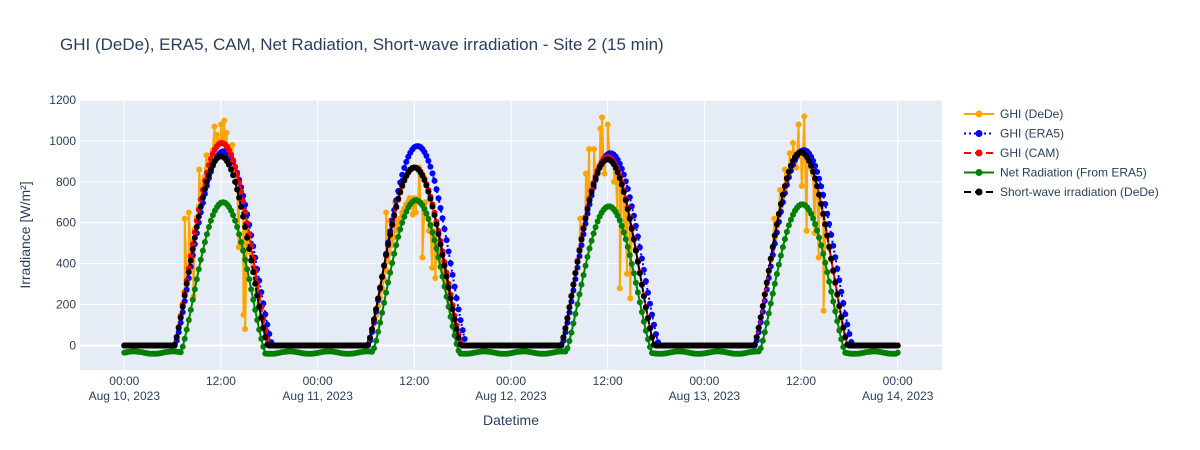  What do you see at coordinates (72, 345) in the screenshot?
I see `y-tick-label: 0` at bounding box center [72, 345].